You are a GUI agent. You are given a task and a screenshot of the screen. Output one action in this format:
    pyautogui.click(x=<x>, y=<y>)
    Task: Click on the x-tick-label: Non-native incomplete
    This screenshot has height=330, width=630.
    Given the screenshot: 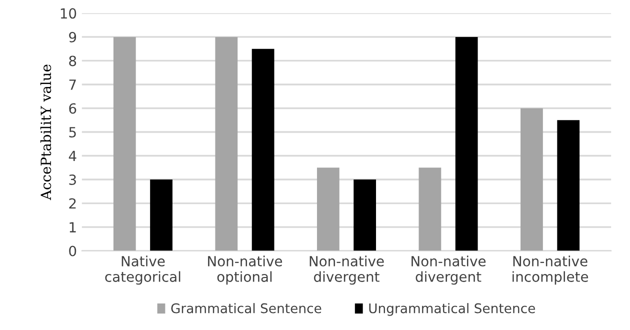 What is the action you would take?
    pyautogui.click(x=550, y=270)
    